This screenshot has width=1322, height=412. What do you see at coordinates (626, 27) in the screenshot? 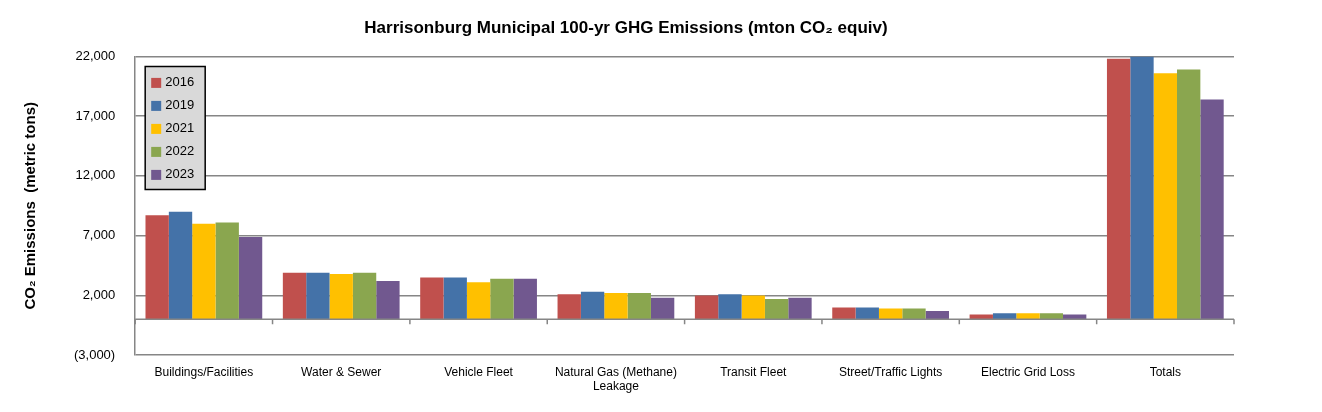
I see `chart-title: Harrisonburg Municipal 100-yr GHG Emissions (mton CO₂ equiv)` at bounding box center [626, 27].